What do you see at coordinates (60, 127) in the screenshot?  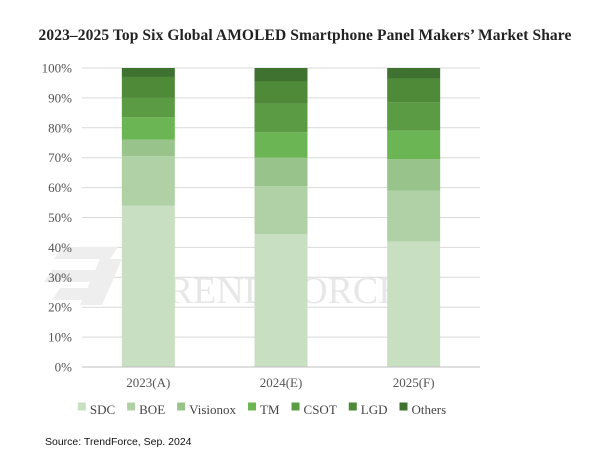 I see `y-tick-label: 80%` at bounding box center [60, 127].